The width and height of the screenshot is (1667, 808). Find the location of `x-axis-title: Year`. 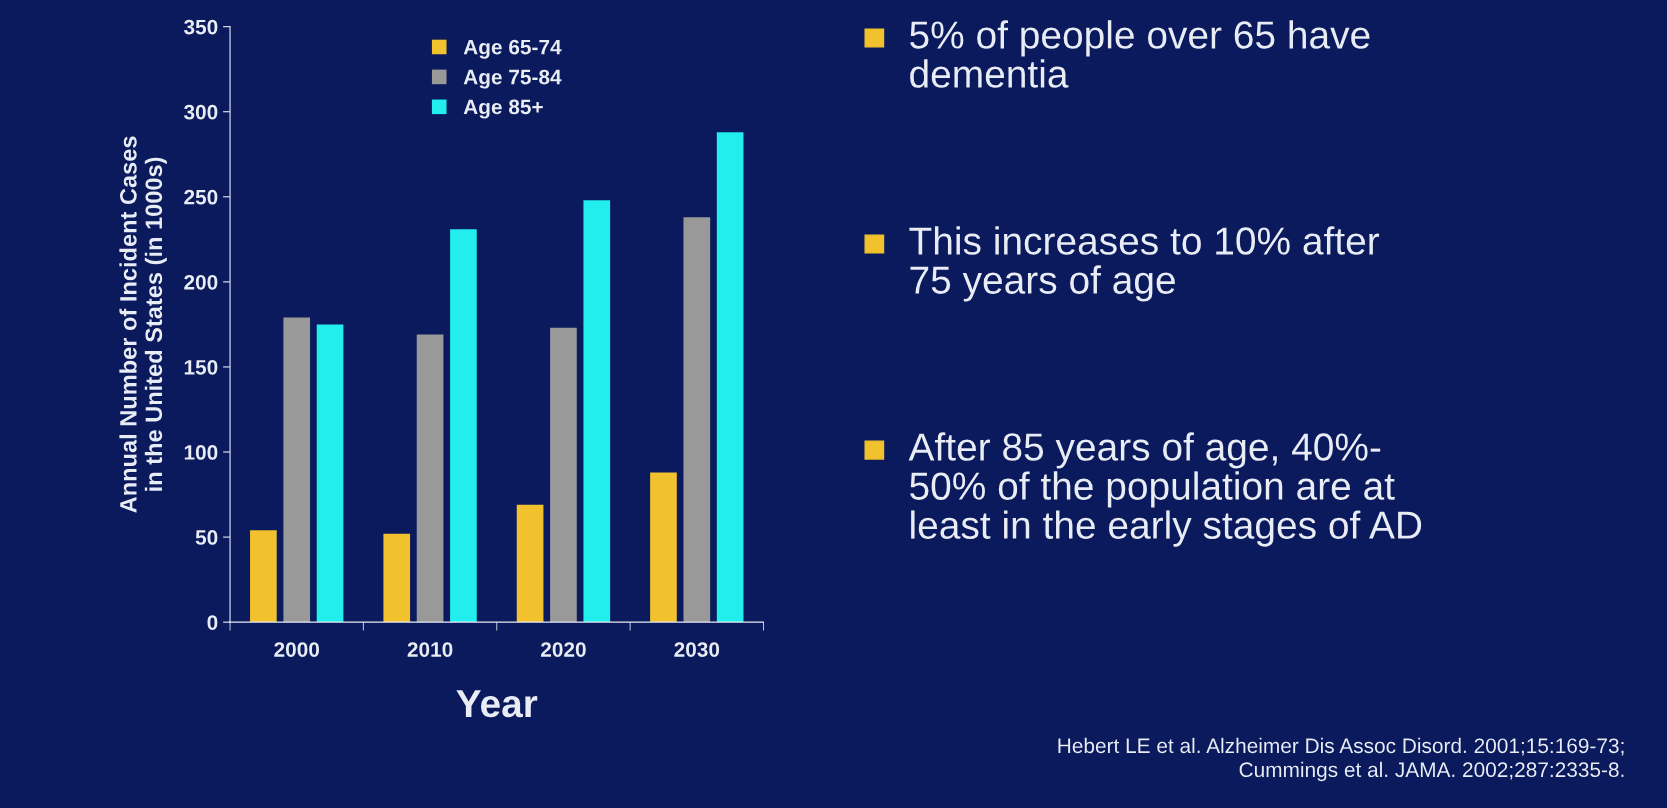

x-axis-title: Year is located at coordinates (497, 704).